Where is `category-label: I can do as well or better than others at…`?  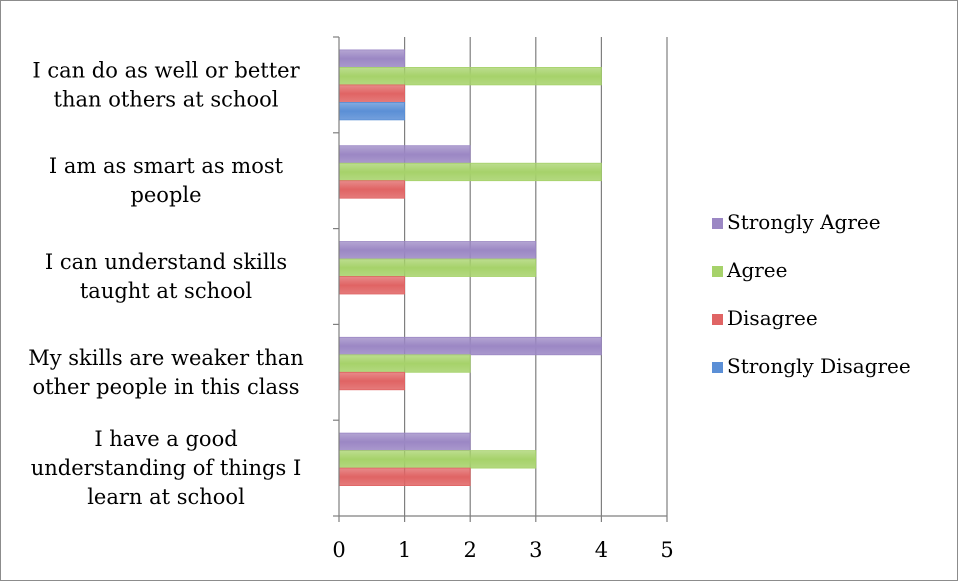
category-label: I can do as well or better than others at… is located at coordinates (166, 84).